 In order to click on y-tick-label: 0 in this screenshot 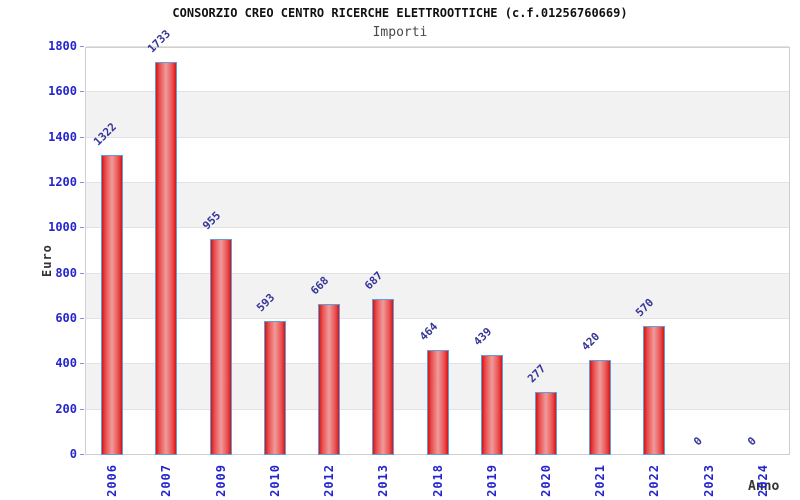, I will do `click(73, 454)`.